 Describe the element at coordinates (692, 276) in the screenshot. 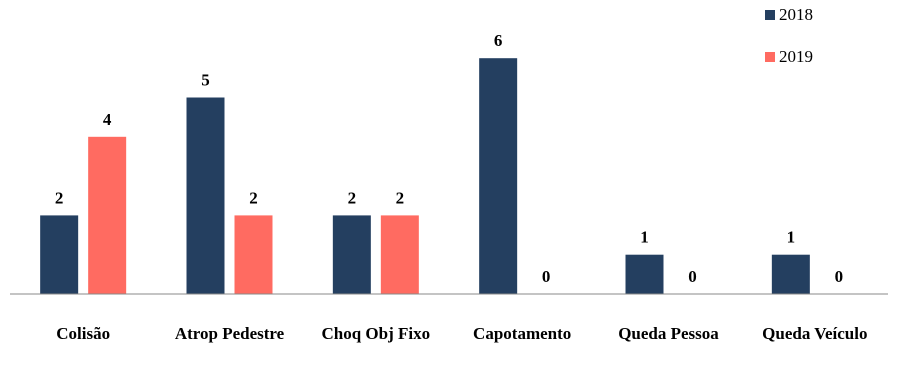

I see `value-label-2019-5: 0` at that location.